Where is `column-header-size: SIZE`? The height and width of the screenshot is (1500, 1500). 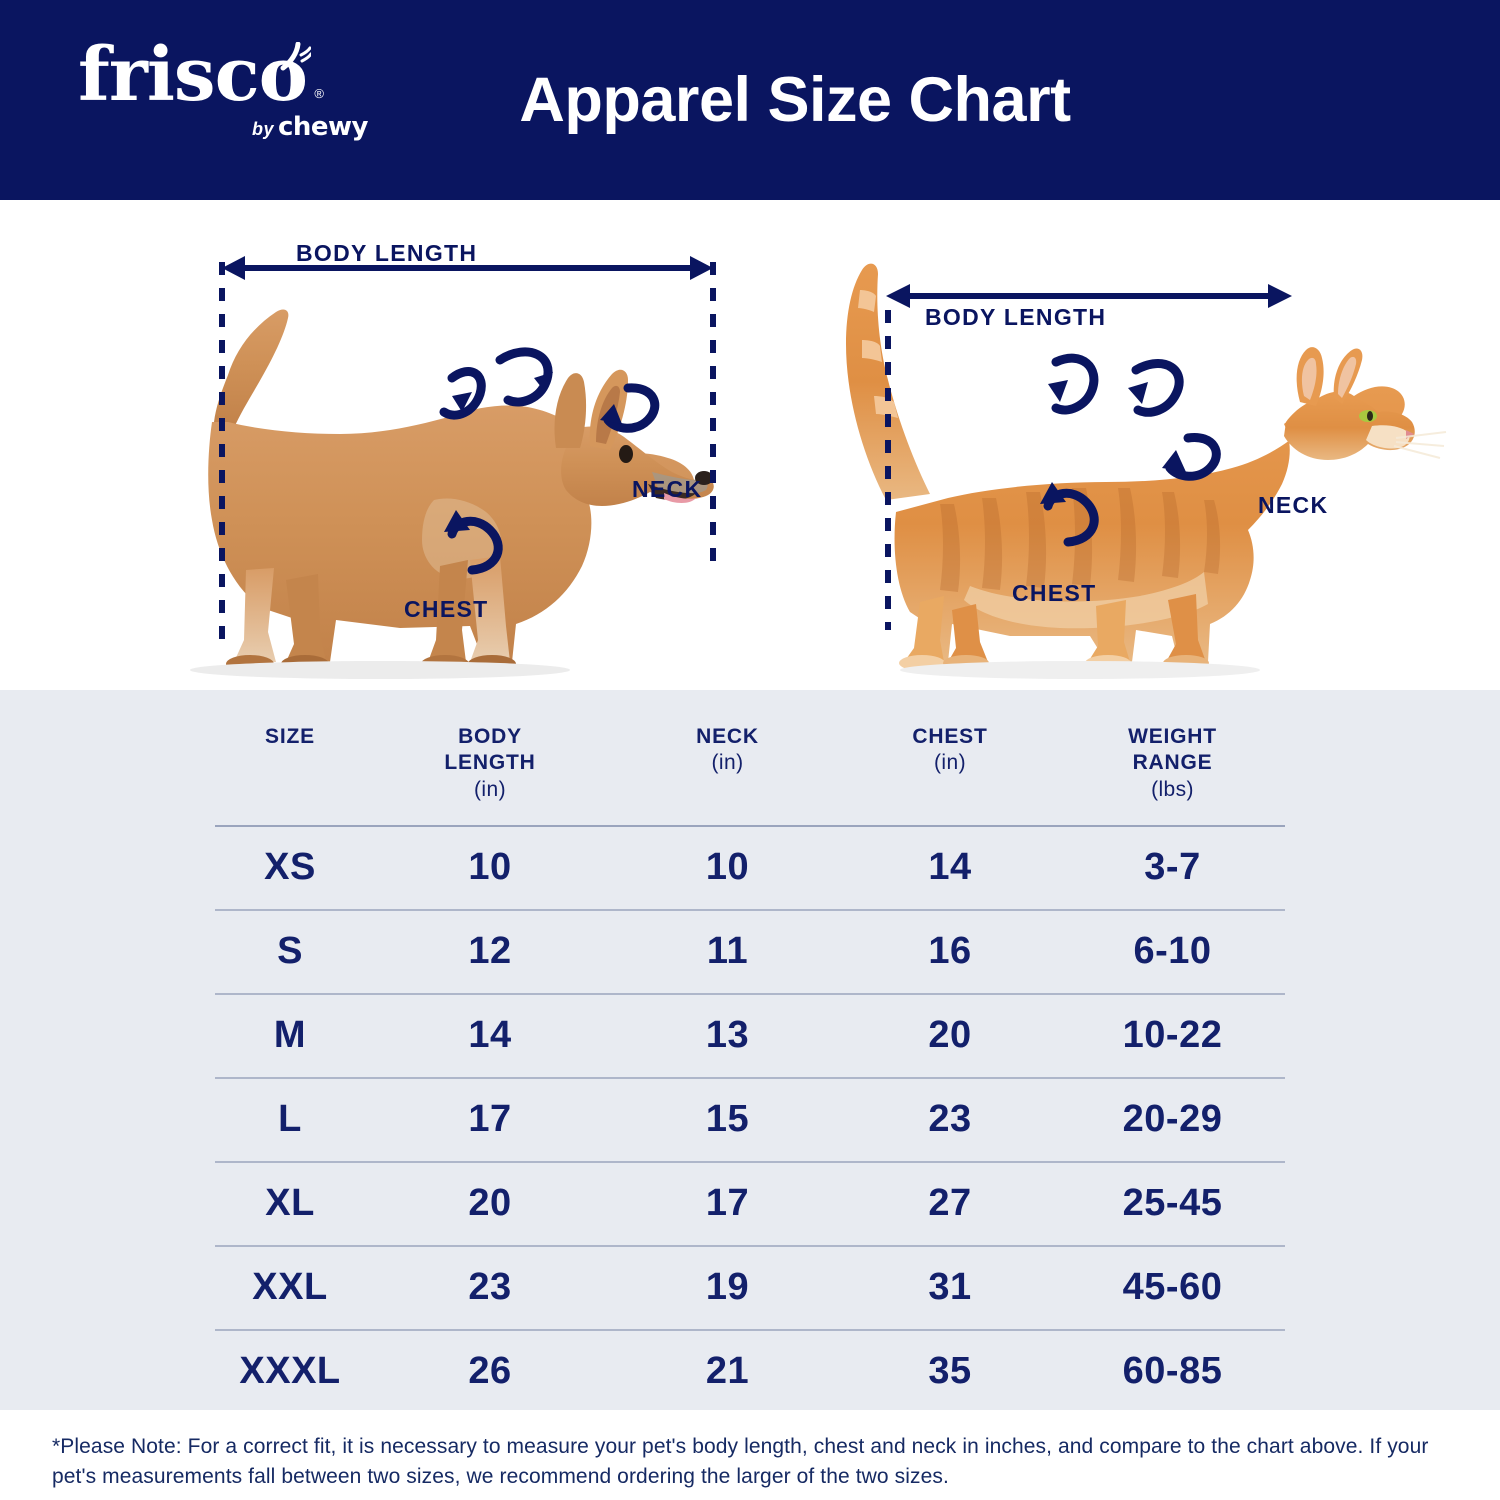
column-header-size: SIZE is located at coordinates (290, 768).